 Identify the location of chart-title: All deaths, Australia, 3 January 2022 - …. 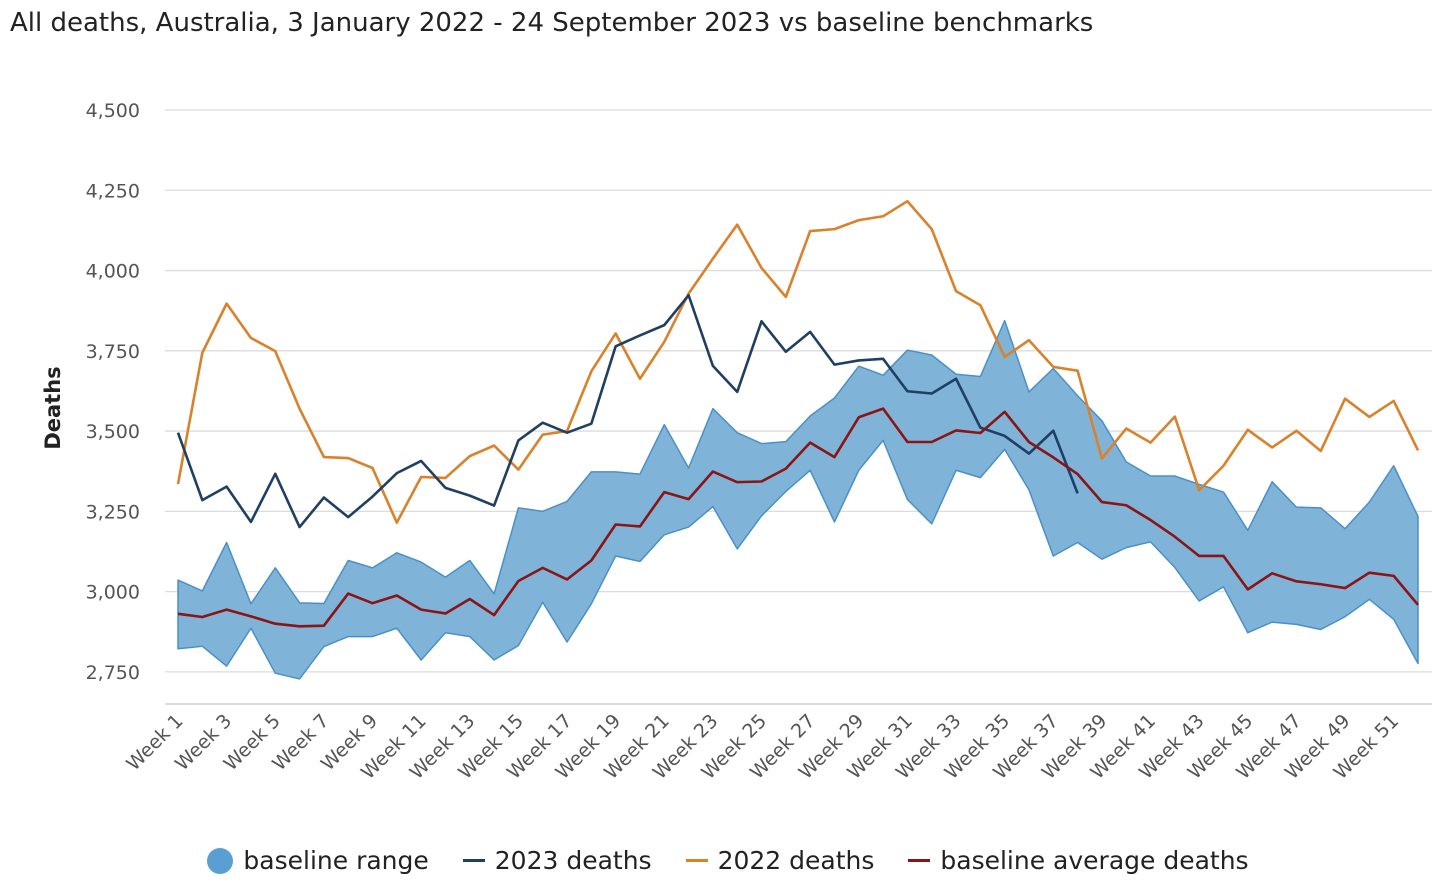
(552, 23).